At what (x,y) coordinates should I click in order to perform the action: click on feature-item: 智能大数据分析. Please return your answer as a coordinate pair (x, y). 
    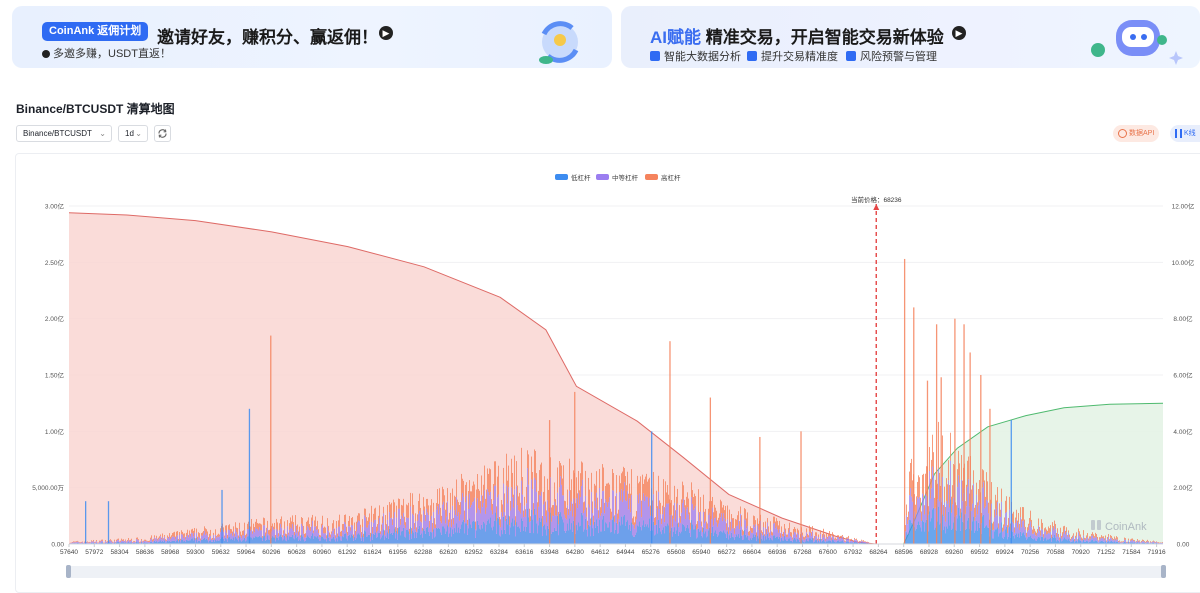
    Looking at the image, I should click on (695, 56).